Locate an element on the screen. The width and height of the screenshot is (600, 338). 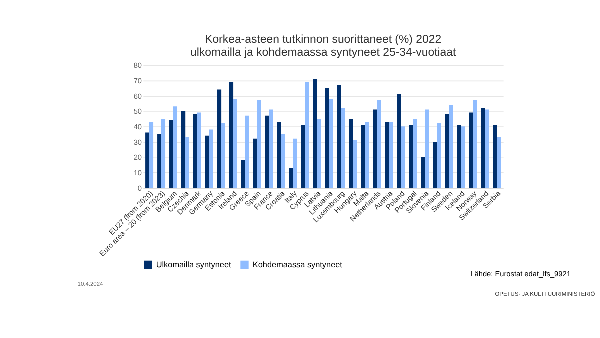
y-tick-label: 80 is located at coordinates (138, 65).